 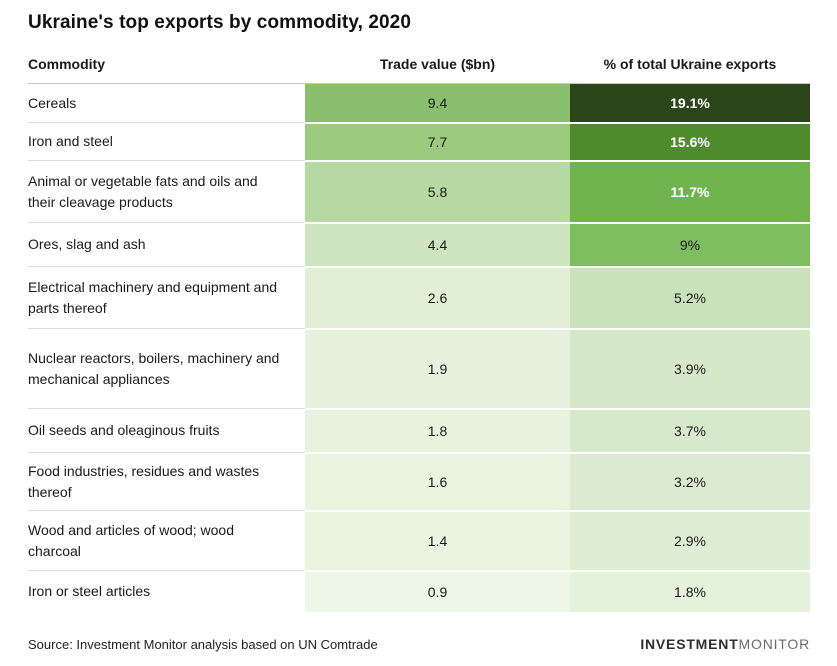 I want to click on trade-value-cell: 1.9, so click(x=437, y=368).